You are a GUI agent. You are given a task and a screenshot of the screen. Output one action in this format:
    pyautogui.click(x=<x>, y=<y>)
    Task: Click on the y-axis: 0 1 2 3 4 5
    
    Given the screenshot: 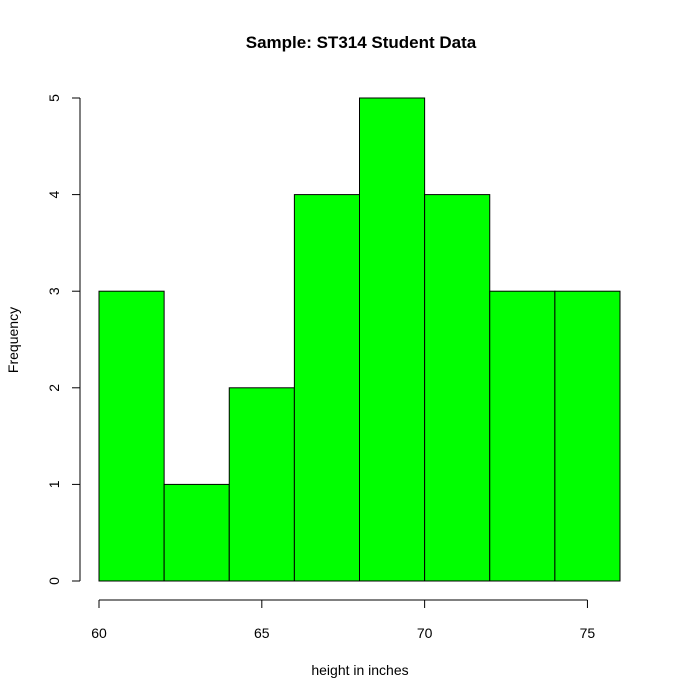 What is the action you would take?
    pyautogui.click(x=63, y=339)
    